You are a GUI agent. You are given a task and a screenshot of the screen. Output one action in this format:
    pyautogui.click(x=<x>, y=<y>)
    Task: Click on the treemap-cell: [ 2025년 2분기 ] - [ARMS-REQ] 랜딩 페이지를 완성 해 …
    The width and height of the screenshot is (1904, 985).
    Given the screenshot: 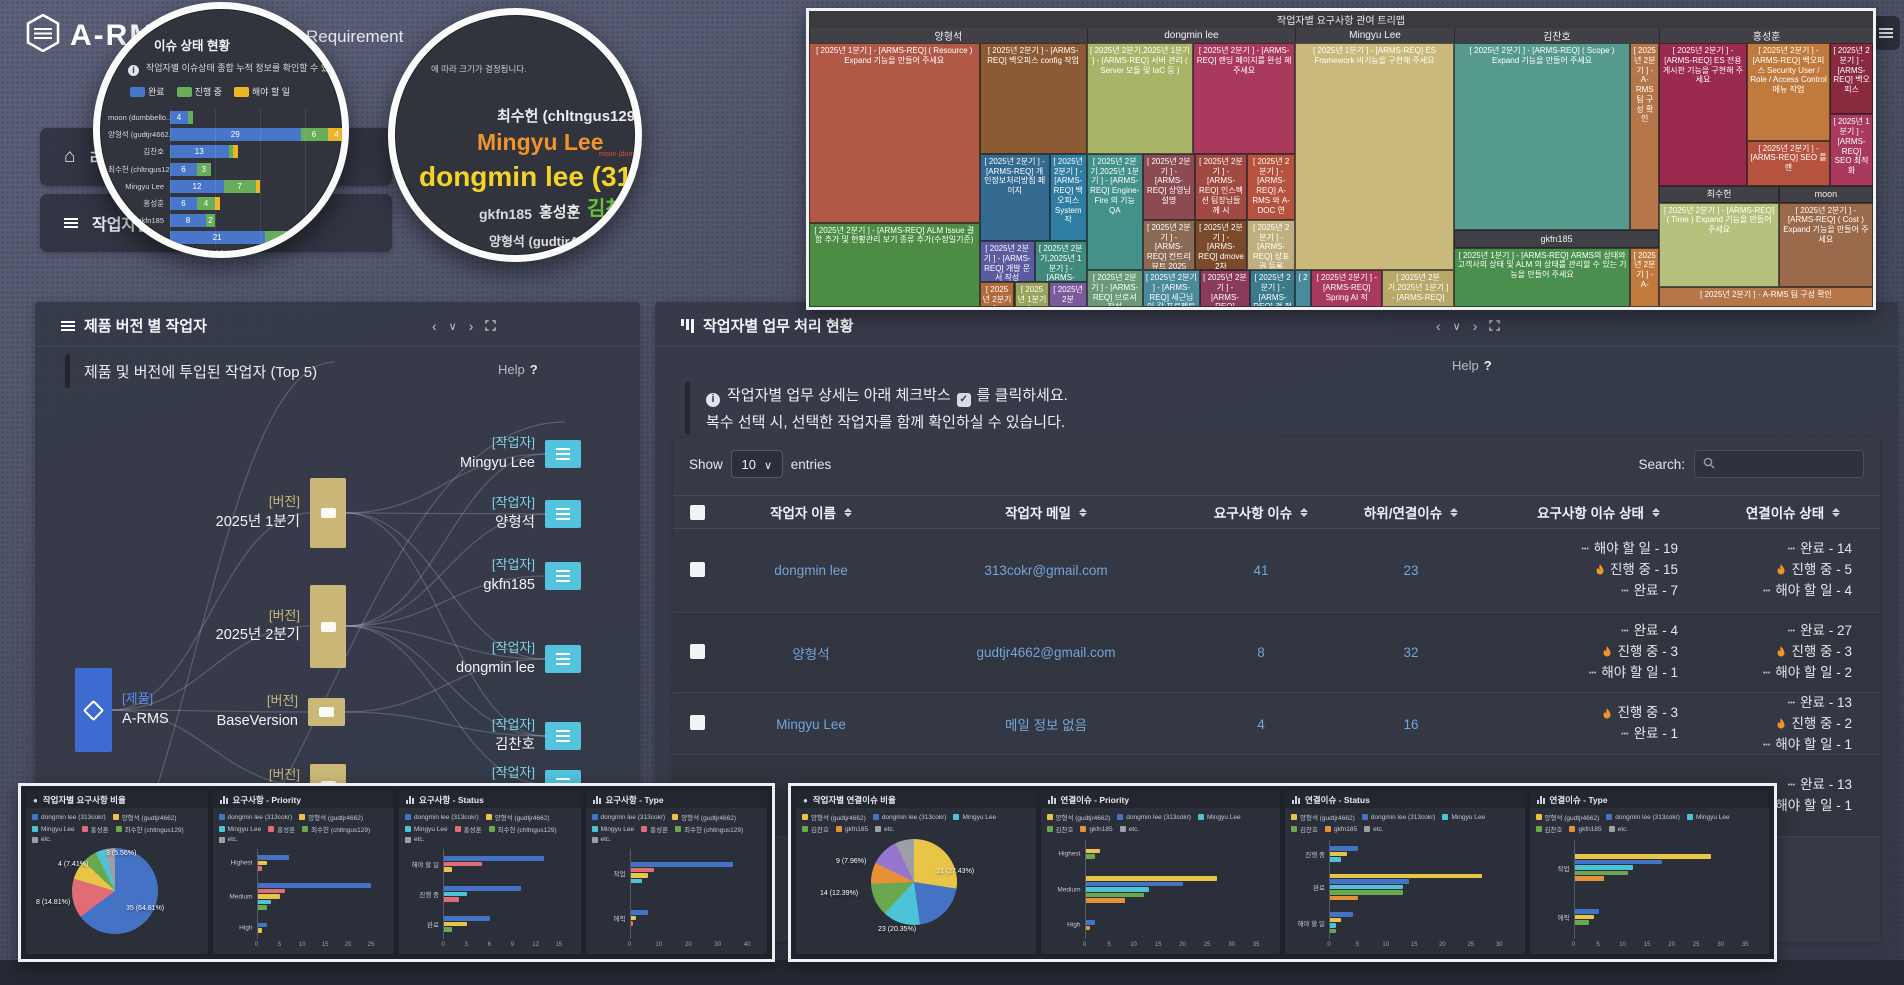 What is the action you would take?
    pyautogui.click(x=1244, y=98)
    